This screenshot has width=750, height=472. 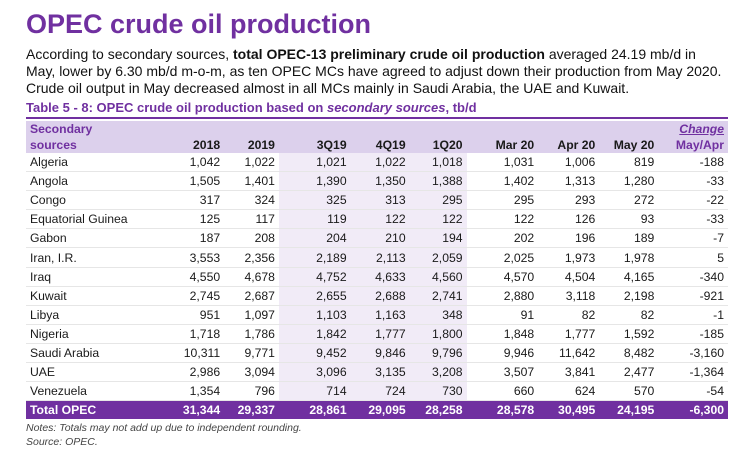 I want to click on change-cell: -340, so click(x=693, y=277).